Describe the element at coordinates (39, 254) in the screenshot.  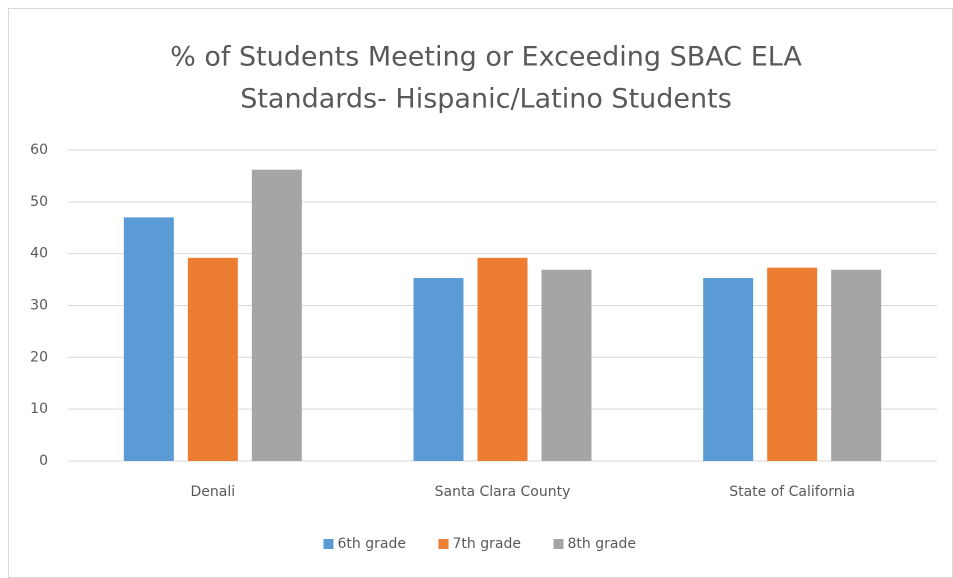
I see `y-tick-label: 40` at that location.